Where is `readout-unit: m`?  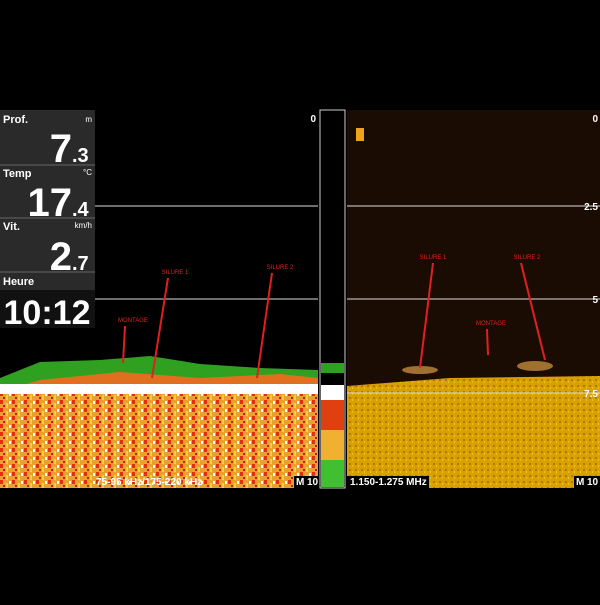 readout-unit: m is located at coordinates (88, 119).